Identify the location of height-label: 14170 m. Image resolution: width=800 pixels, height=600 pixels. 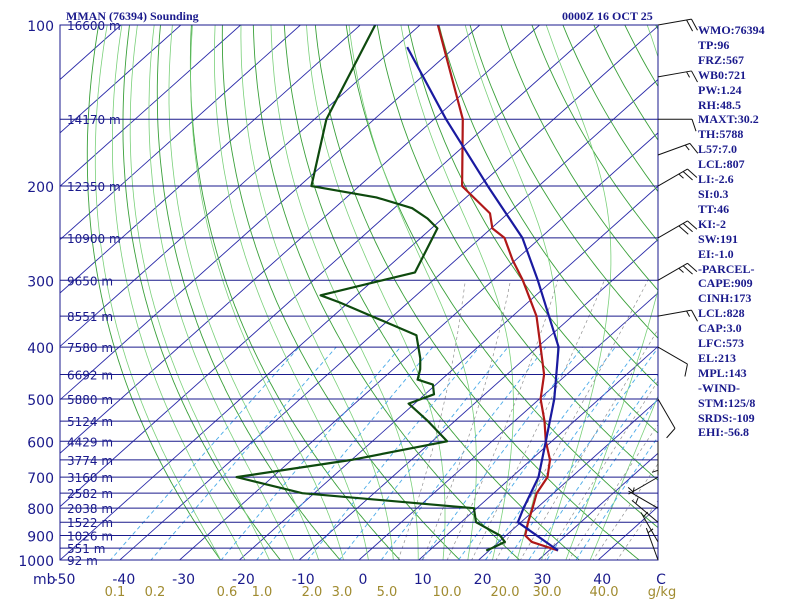
(94, 120).